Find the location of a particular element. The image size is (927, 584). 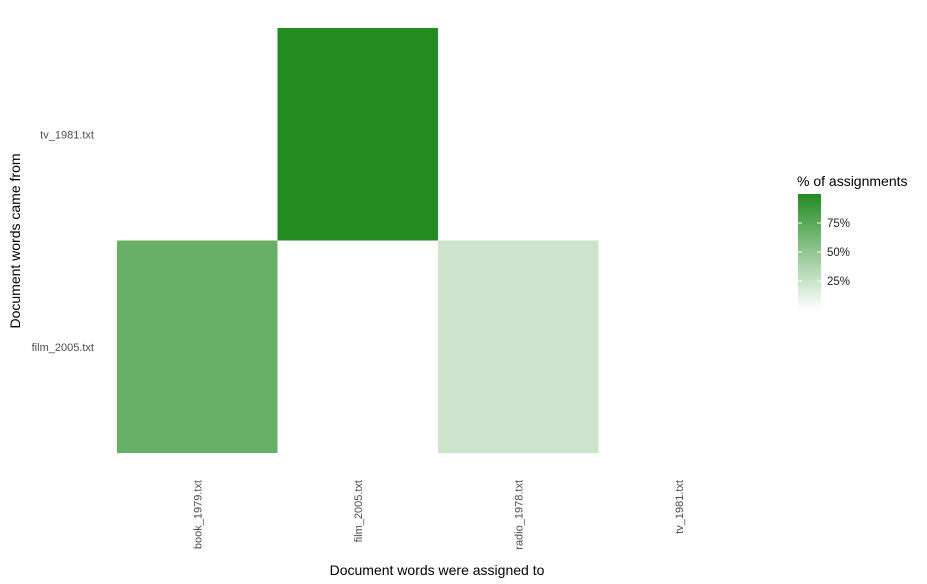

legend-tick-label: 25% is located at coordinates (838, 282).